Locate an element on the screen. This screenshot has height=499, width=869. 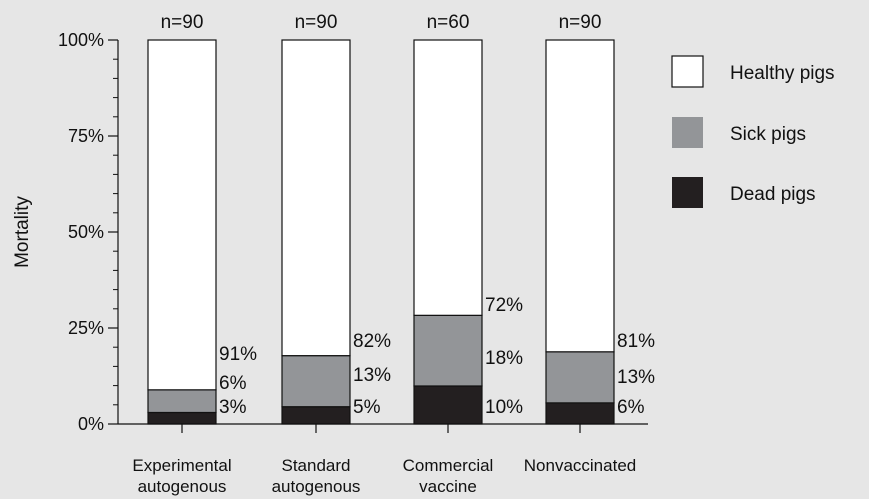
x-category-line: Standard is located at coordinates (316, 465).